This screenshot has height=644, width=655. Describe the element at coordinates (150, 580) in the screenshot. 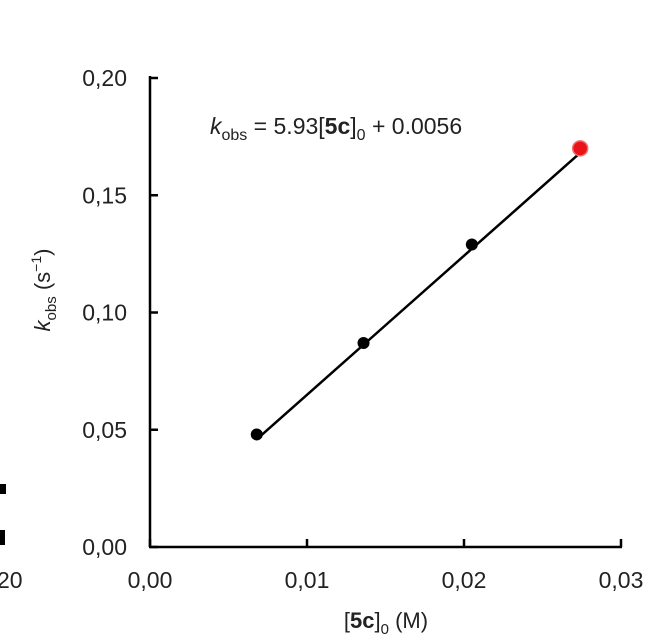

I see `x-tick-label: 0,00` at that location.